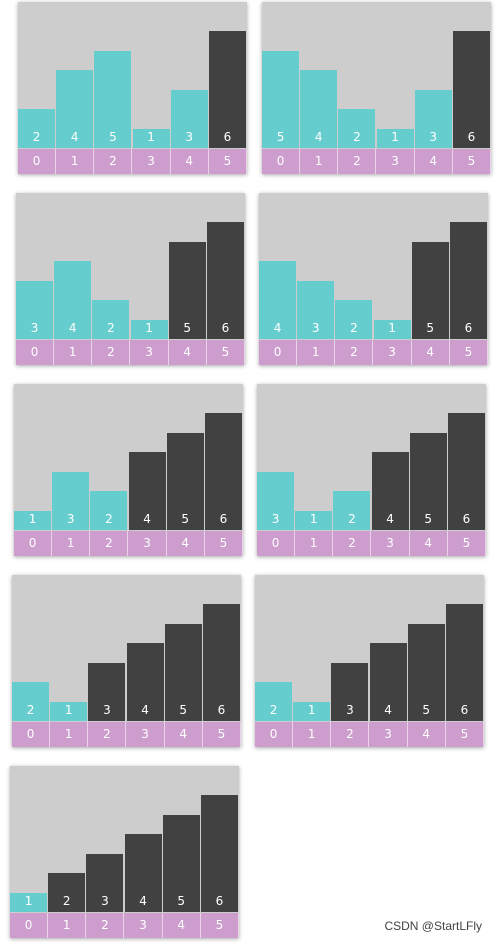 Image resolution: width=497 pixels, height=943 pixels. I want to click on bars-area: 3 1 2 4 5 6, so click(371, 457).